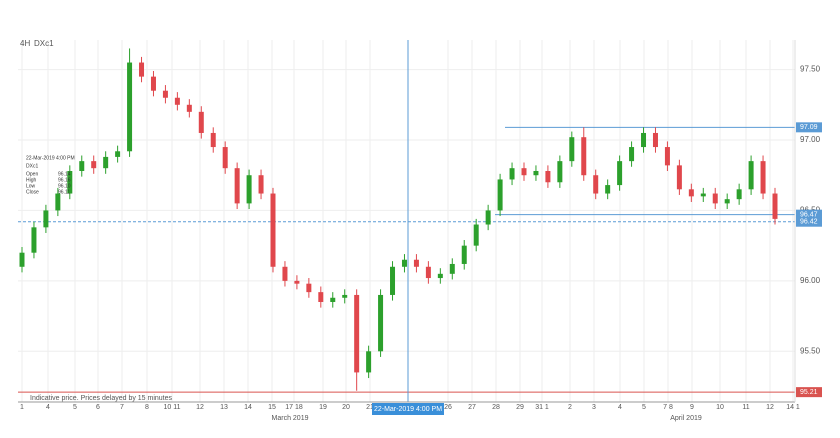 This screenshot has width=840, height=438. What do you see at coordinates (31, 180) in the screenshot?
I see `info-label: High` at bounding box center [31, 180].